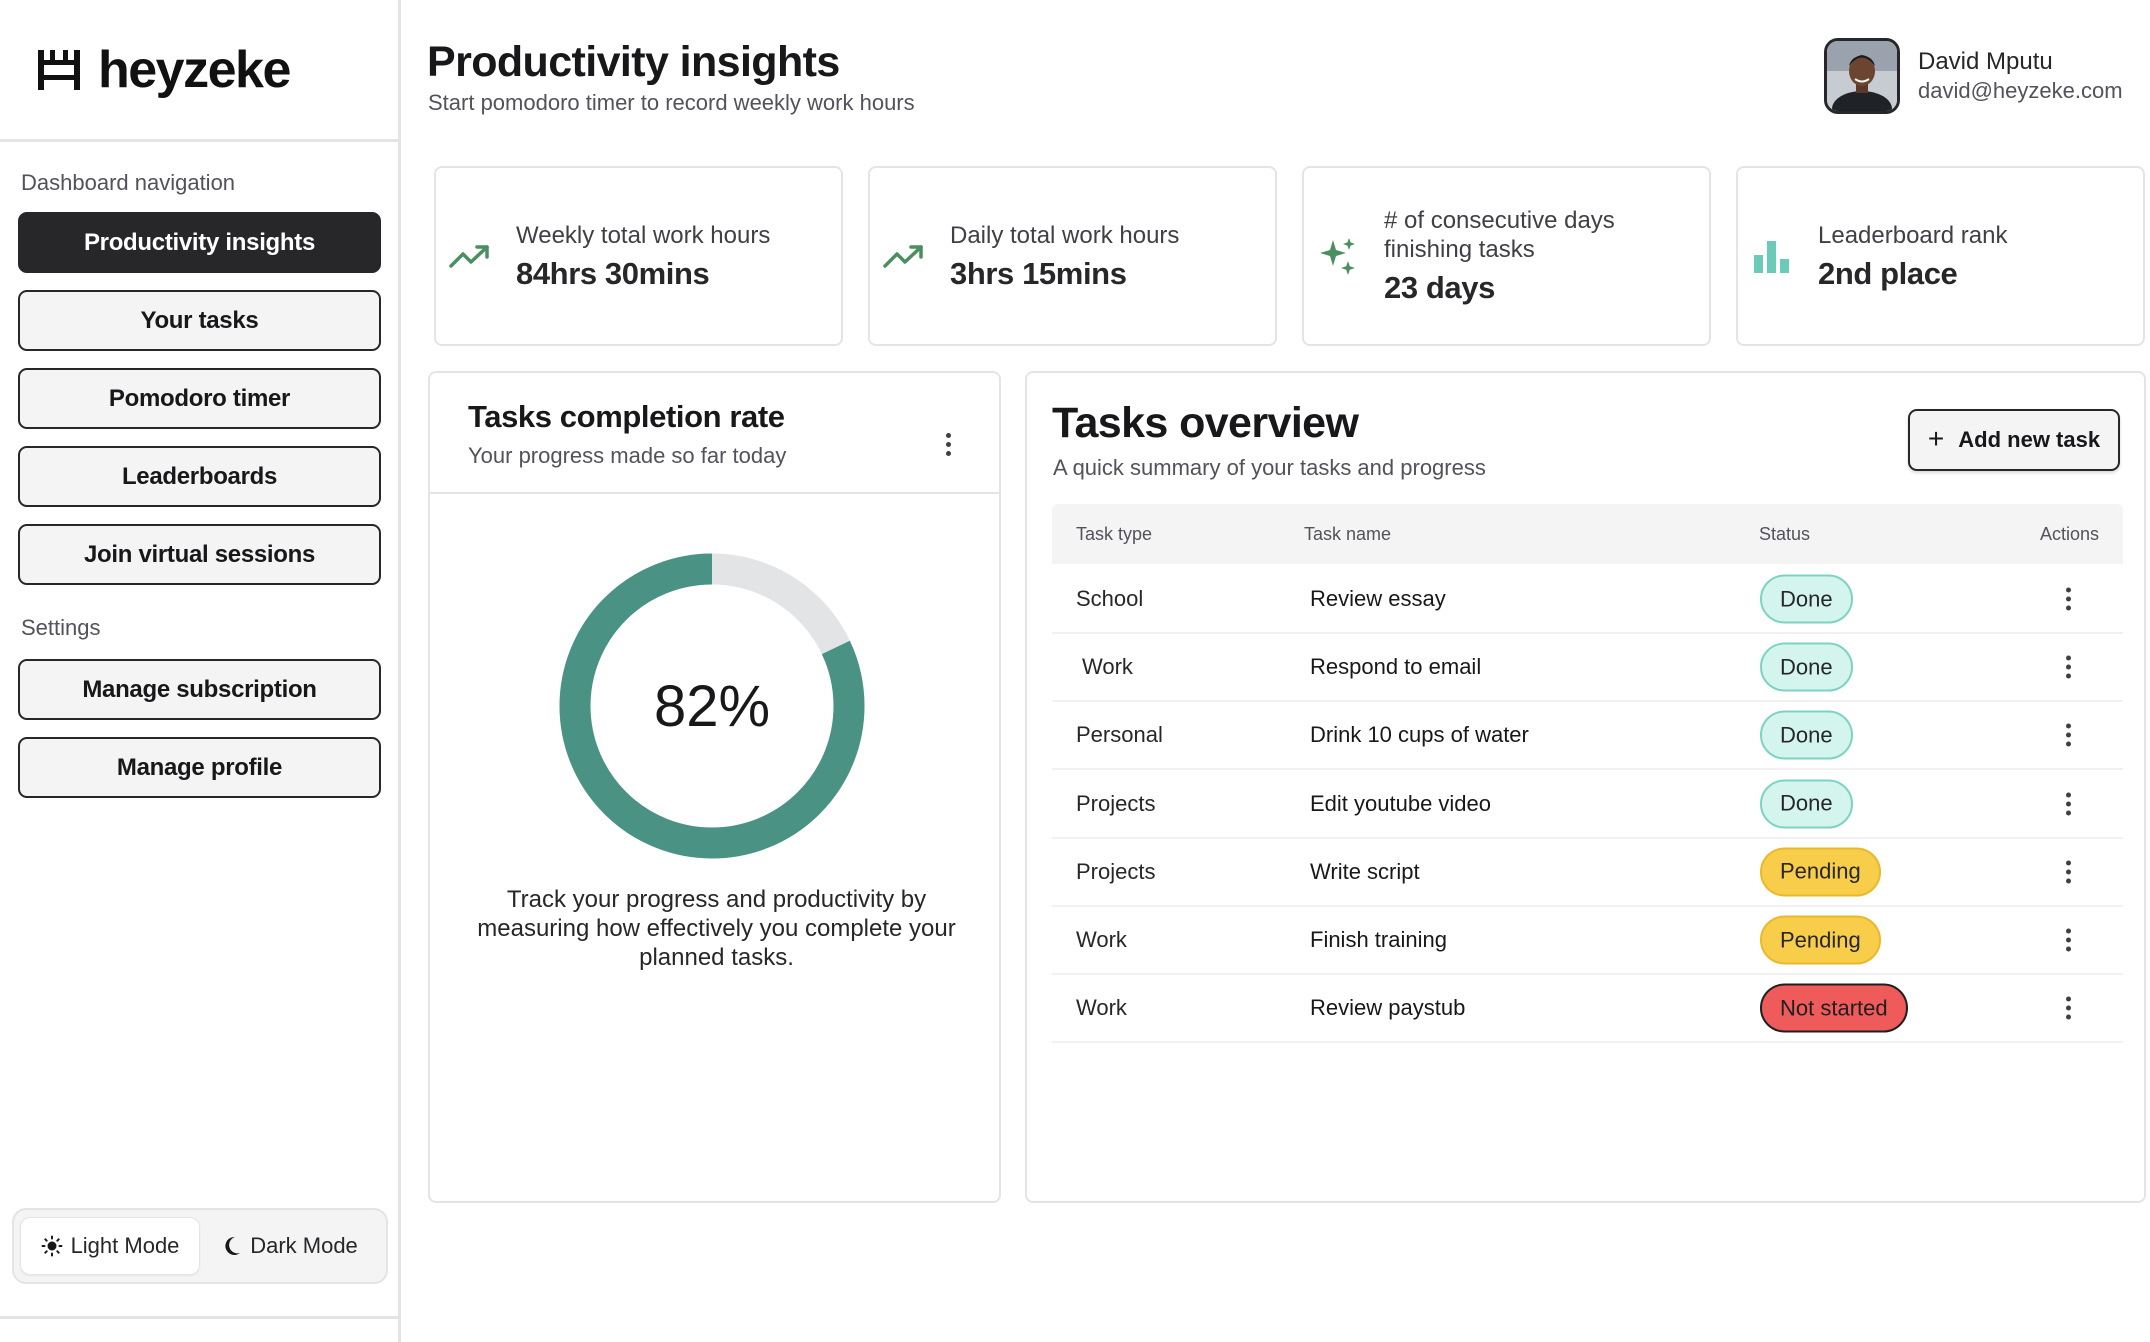  Describe the element at coordinates (128, 182) in the screenshot. I see `nav-heading: Dashboard navigation` at that location.